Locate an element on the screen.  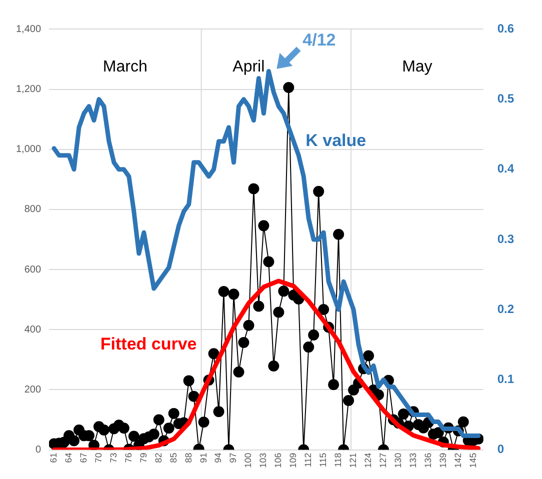
x-tick-label: 112 is located at coordinates (308, 460).